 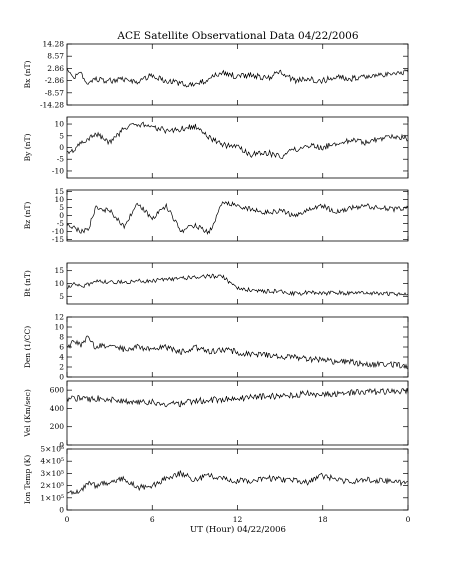 What do you see at coordinates (55, 56) in the screenshot?
I see `y-tick-label: 8.57` at bounding box center [55, 56].